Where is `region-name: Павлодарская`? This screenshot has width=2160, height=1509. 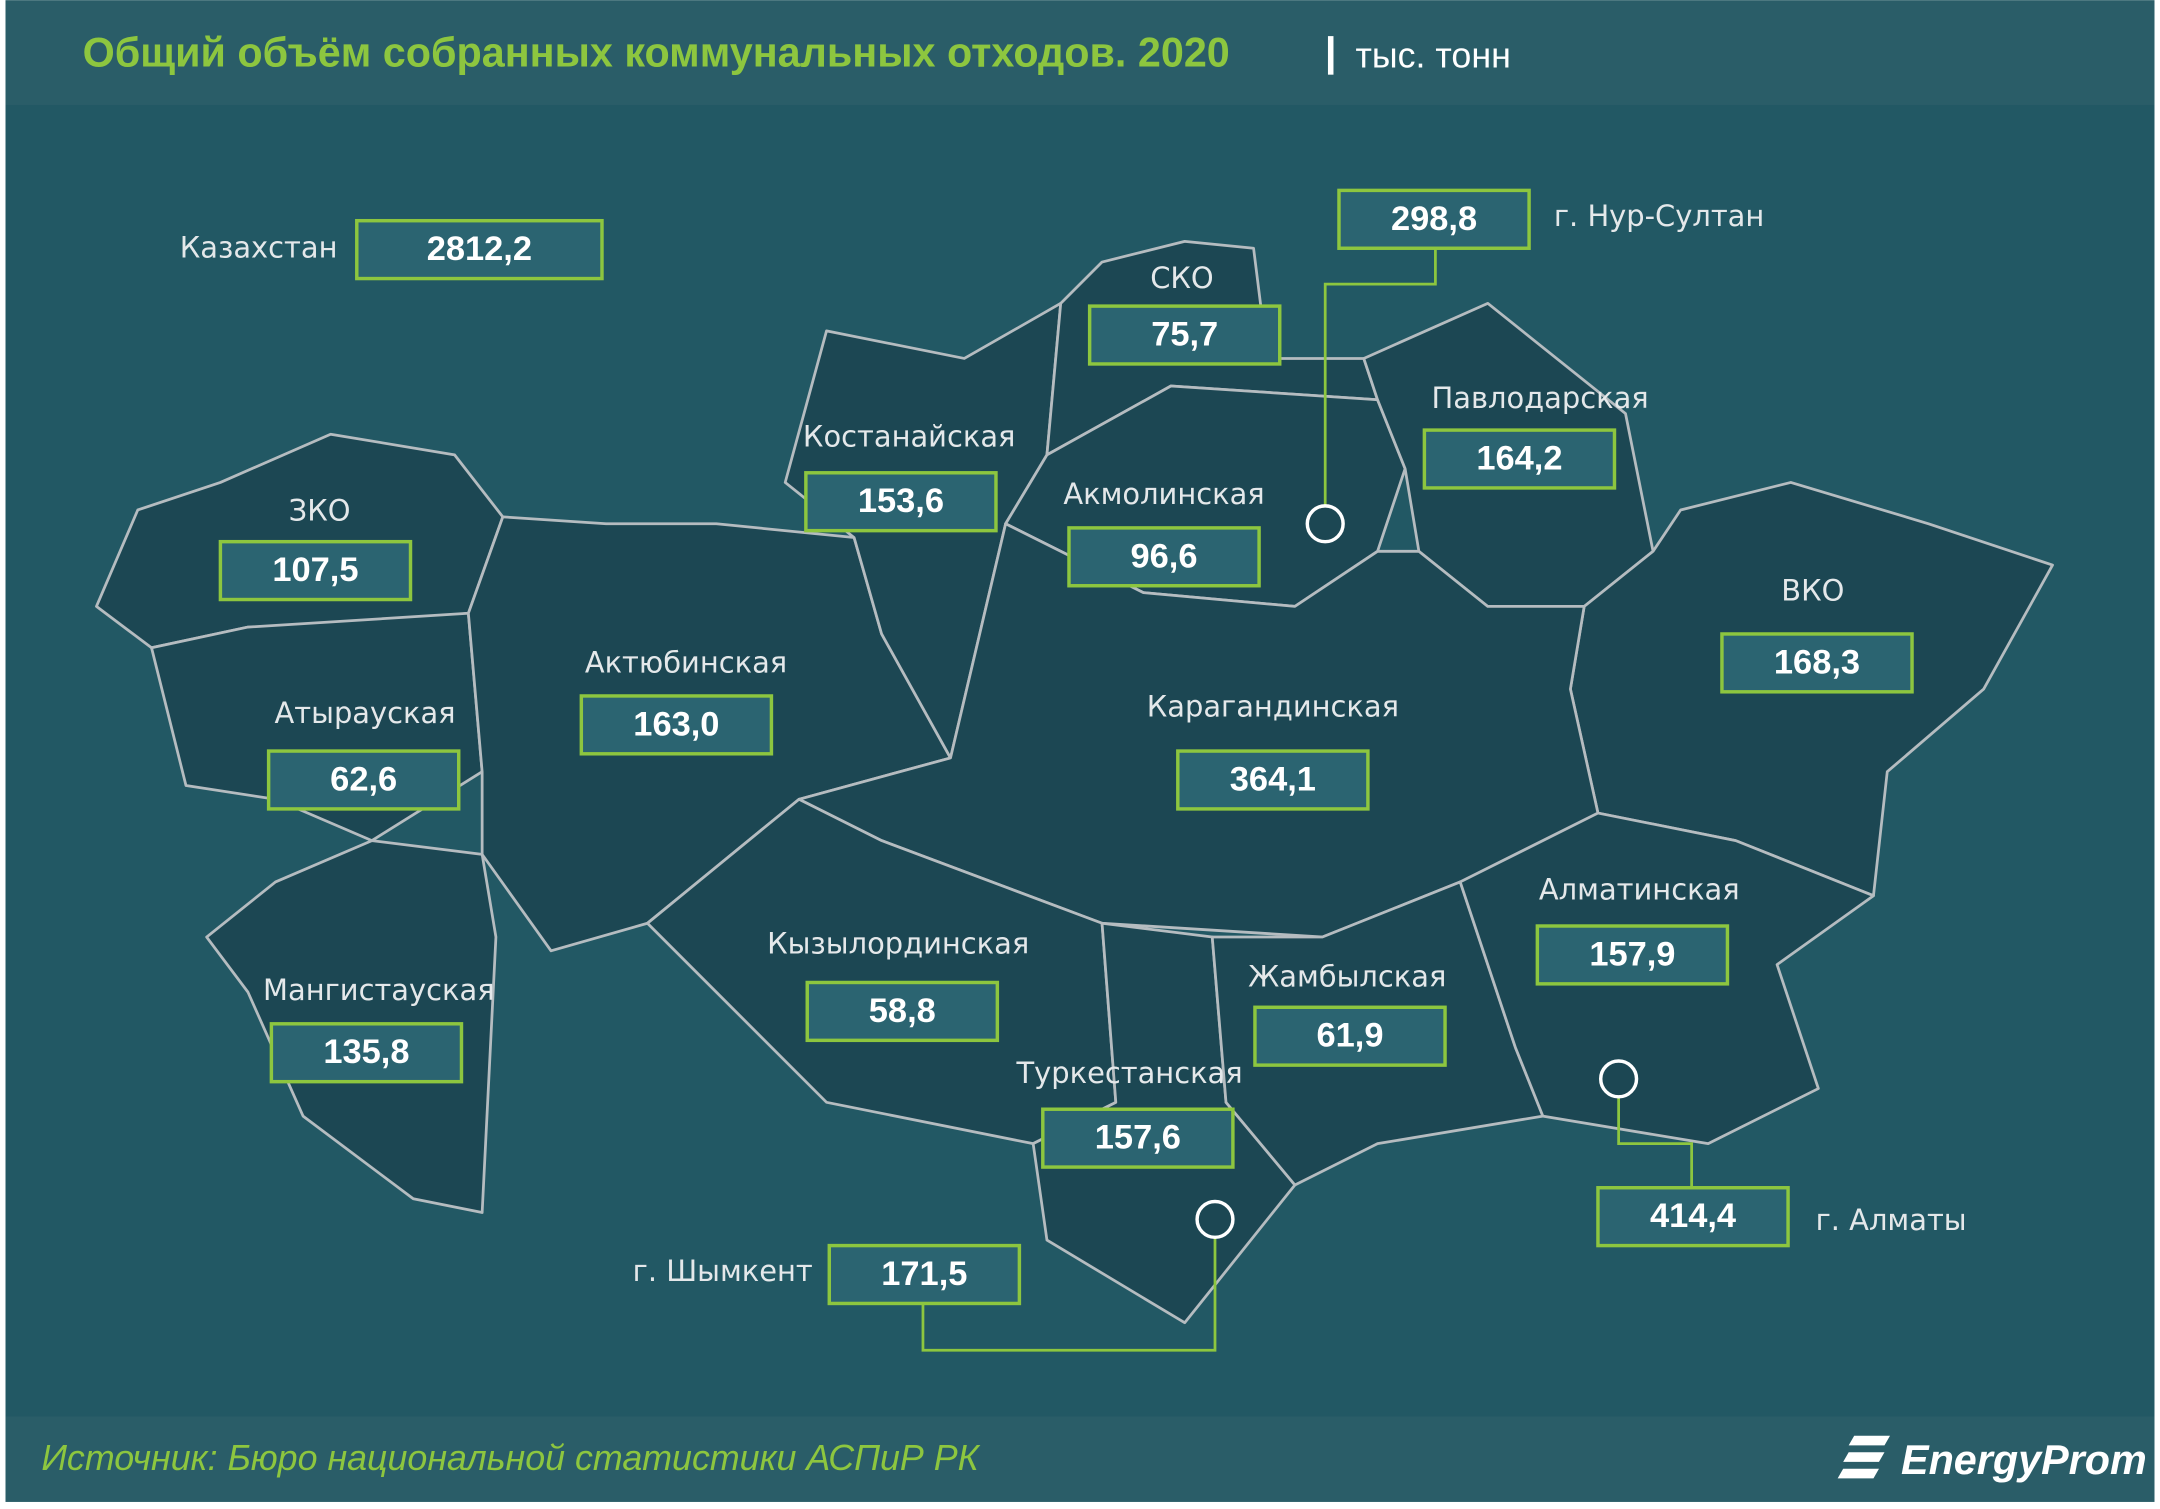
region-name: Павлодарская is located at coordinates (1540, 398).